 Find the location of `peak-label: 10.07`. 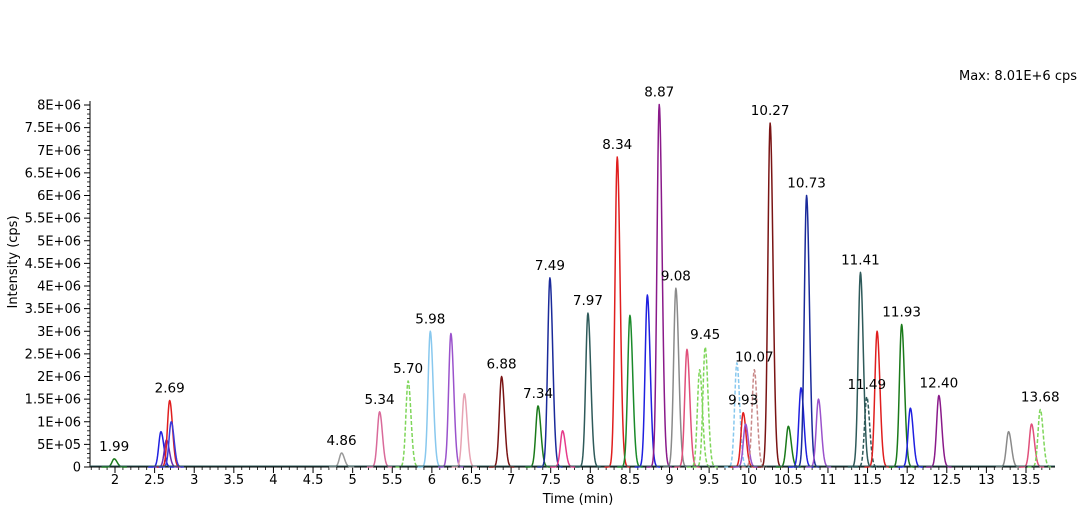

peak-label: 10.07 is located at coordinates (754, 358).